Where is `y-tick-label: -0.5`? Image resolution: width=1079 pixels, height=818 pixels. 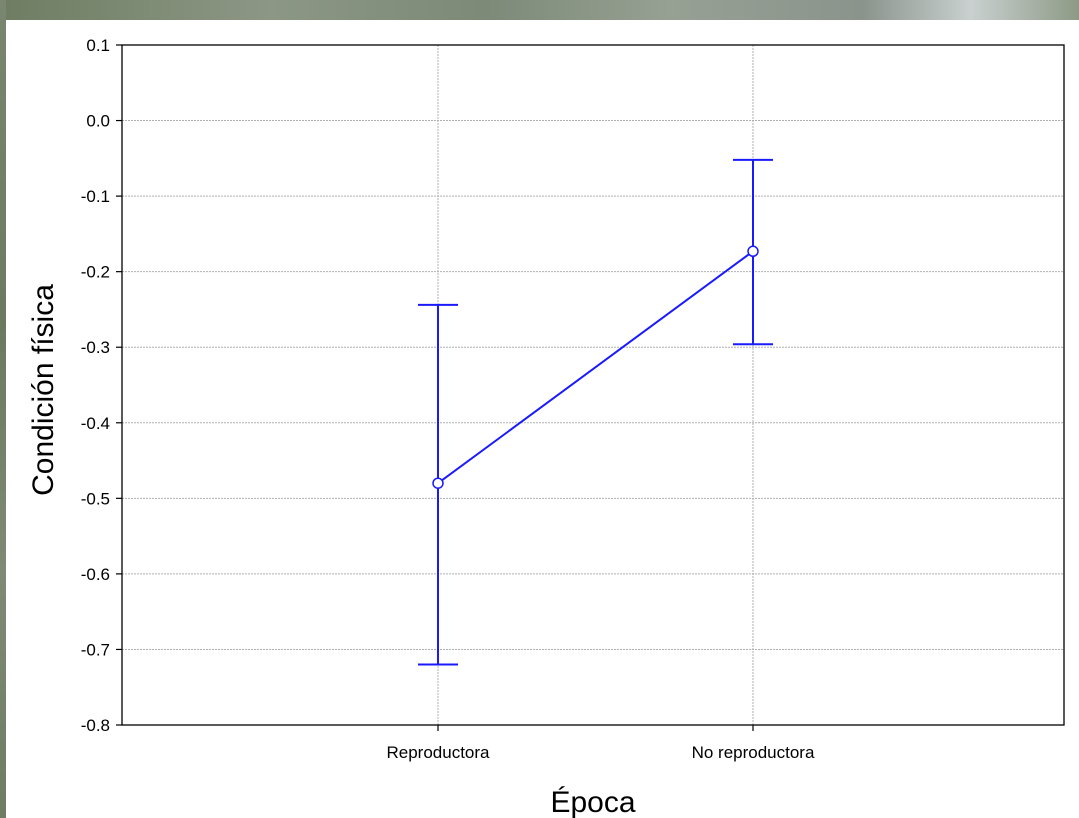
y-tick-label: -0.5 is located at coordinates (95, 498).